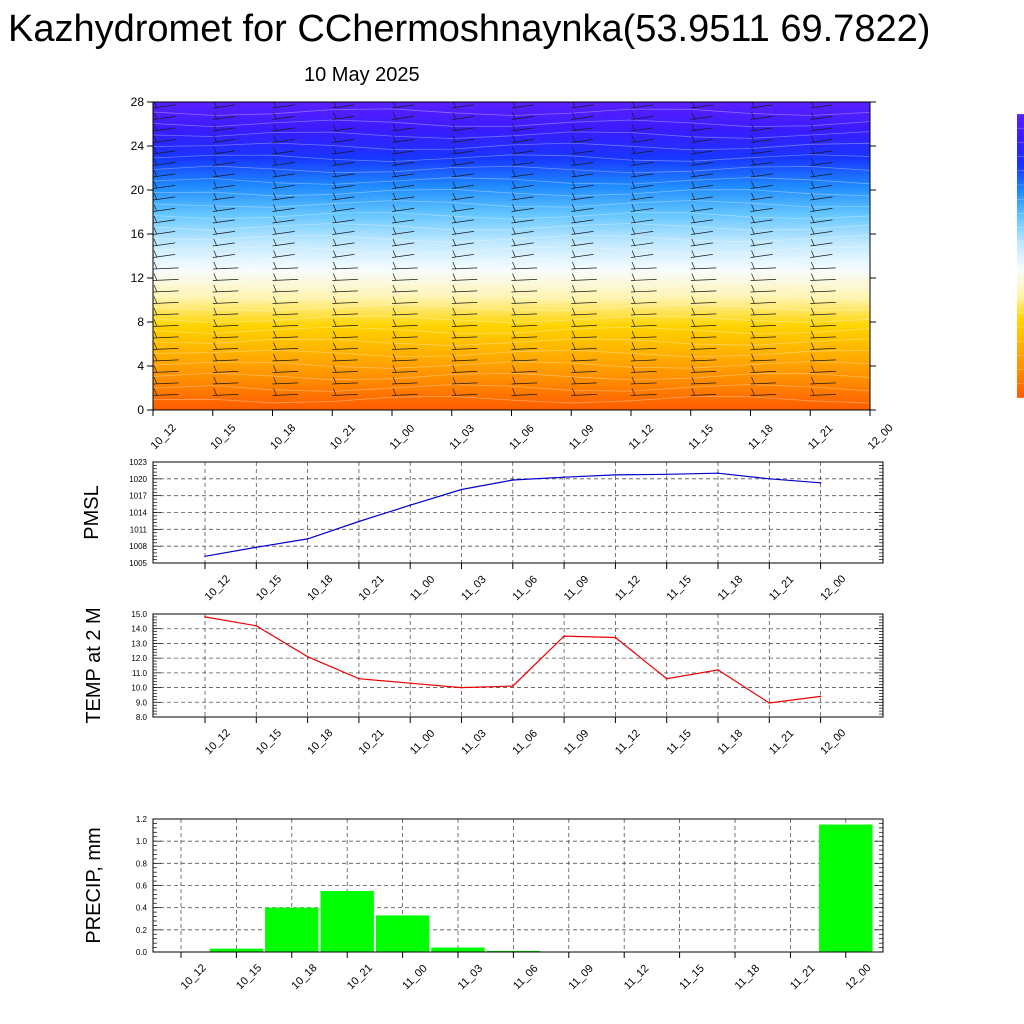 This screenshot has width=1024, height=1024. Describe the element at coordinates (138, 462) in the screenshot. I see `y-tick-label: 1023` at that location.